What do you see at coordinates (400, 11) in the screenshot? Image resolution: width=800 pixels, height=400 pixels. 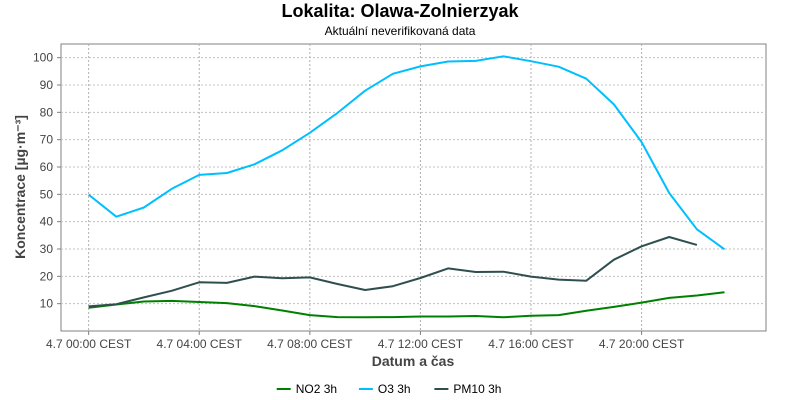 I see `chart-title: Lokalita: Olawa-Zolnierzyak` at bounding box center [400, 11].